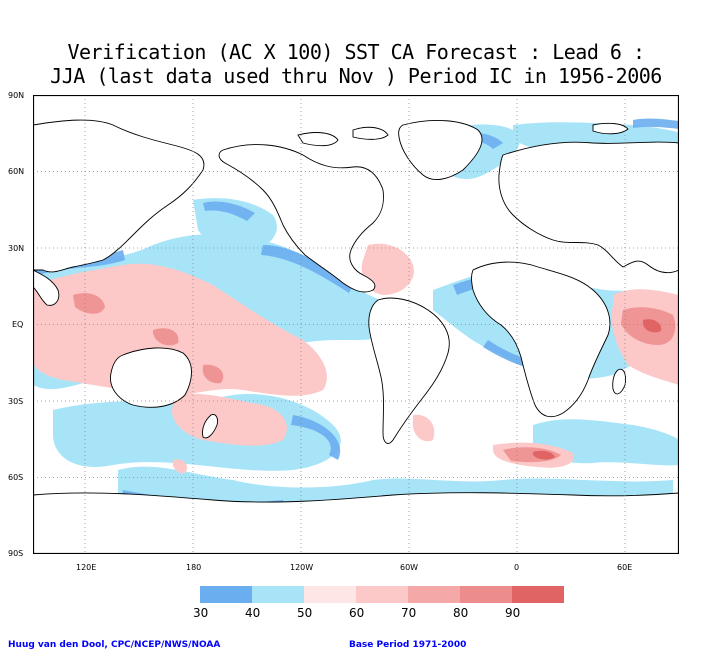  What do you see at coordinates (18, 324) in the screenshot?
I see `lat-label-eq: EQ` at bounding box center [18, 324].